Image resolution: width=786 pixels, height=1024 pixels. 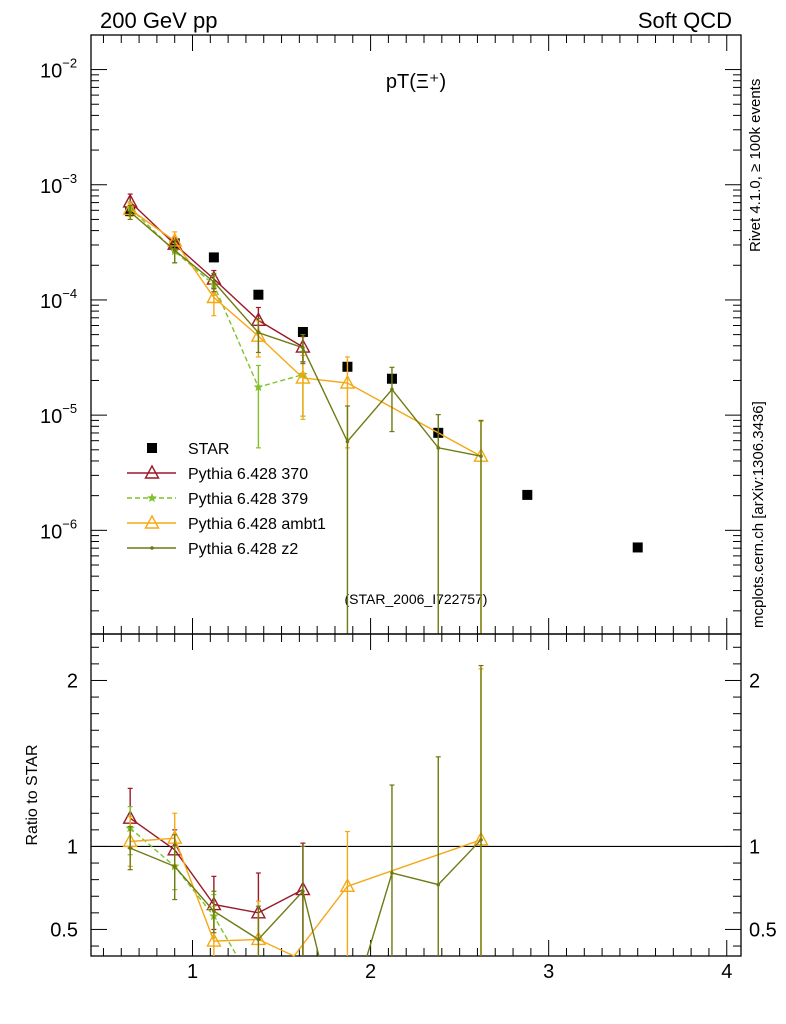 What do you see at coordinates (726, 972) in the screenshot?
I see `x-tick-label: 4` at bounding box center [726, 972].